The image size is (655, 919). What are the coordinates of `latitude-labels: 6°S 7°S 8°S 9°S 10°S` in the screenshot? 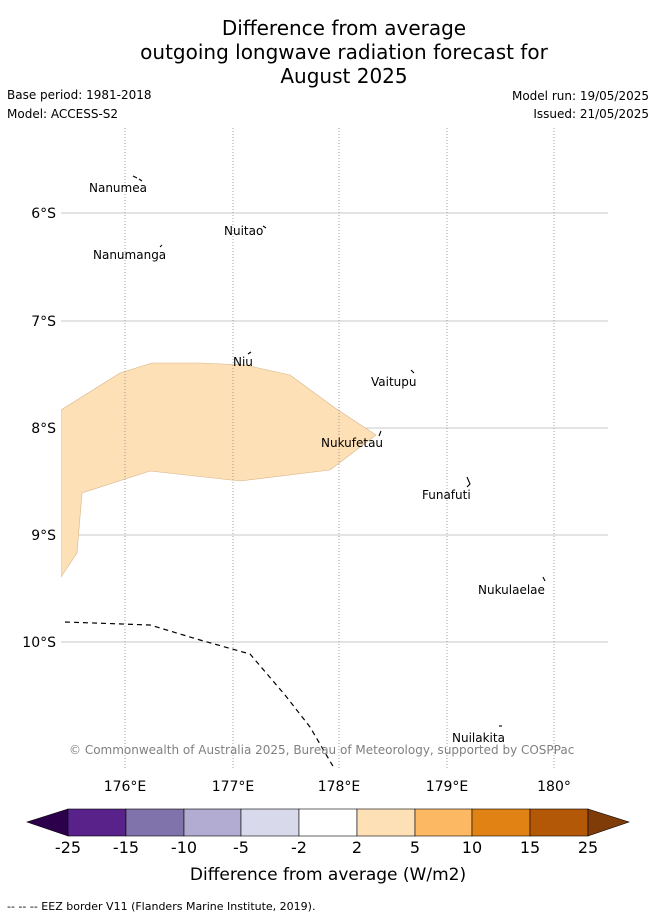 It's located at (39, 428).